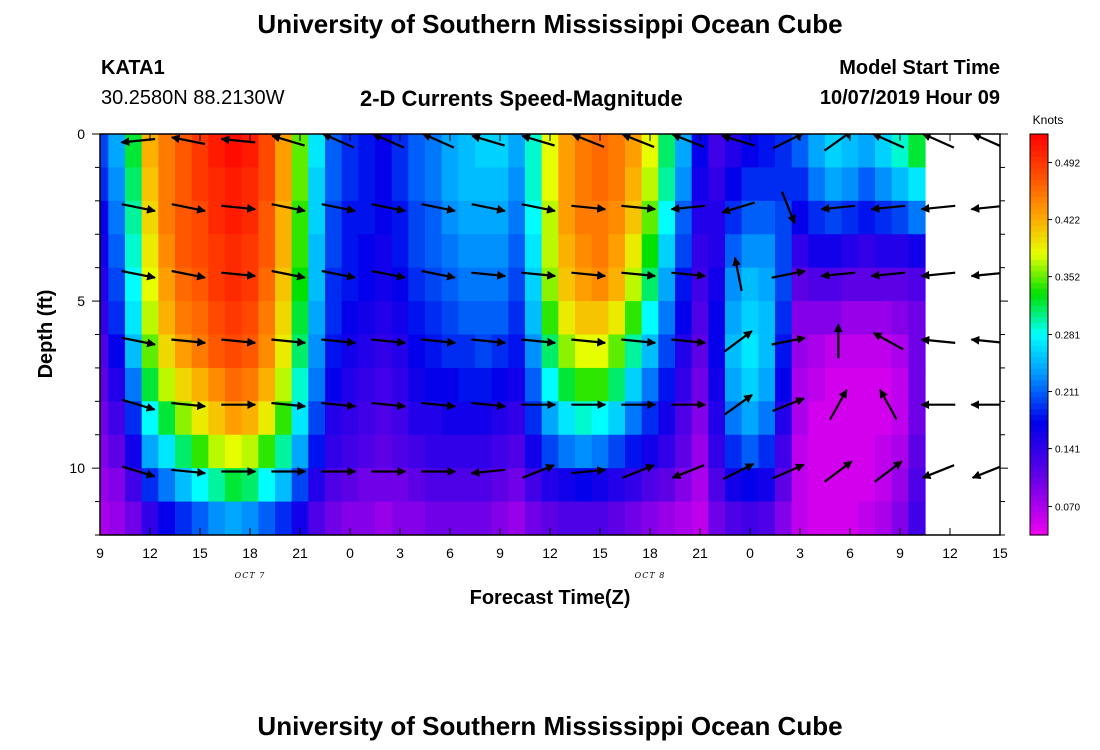 This screenshot has width=1100, height=750. Describe the element at coordinates (350, 553) in the screenshot. I see `x-tick-label: 0` at that location.